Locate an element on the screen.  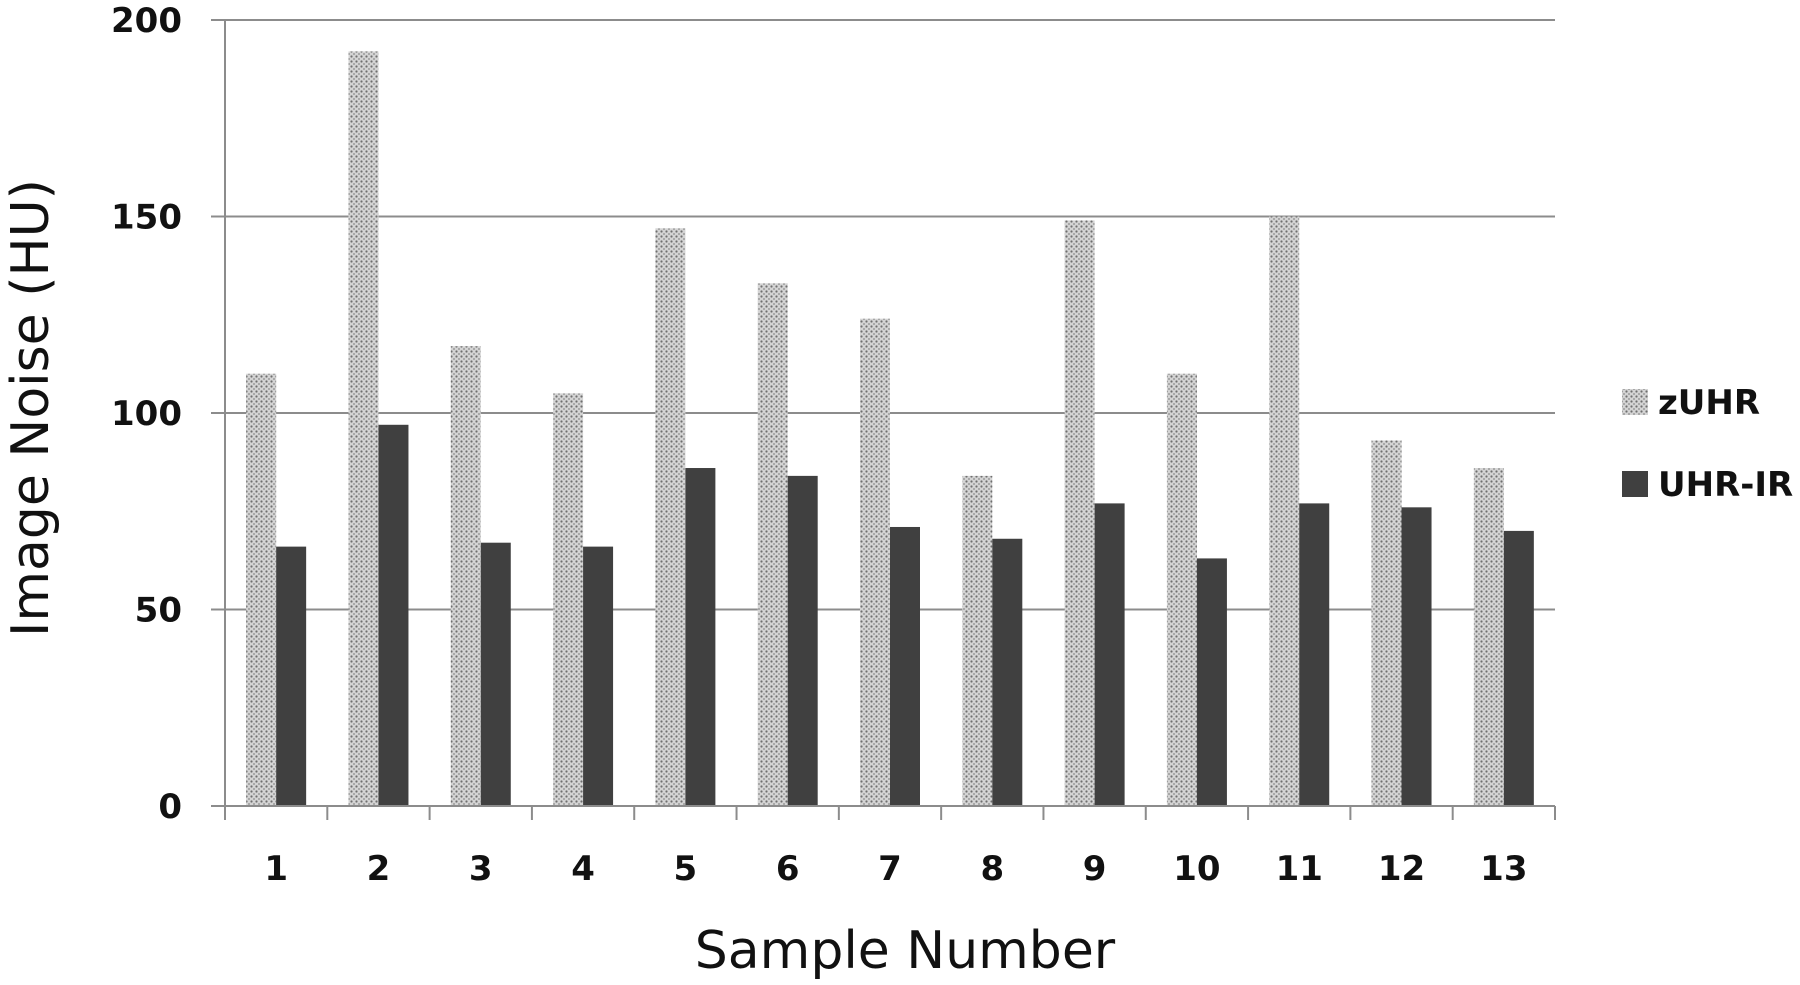
x-tick-labels: 1 2 3 4 5 6 7 8 9 10 11 12 13 is located at coordinates (895, 869).